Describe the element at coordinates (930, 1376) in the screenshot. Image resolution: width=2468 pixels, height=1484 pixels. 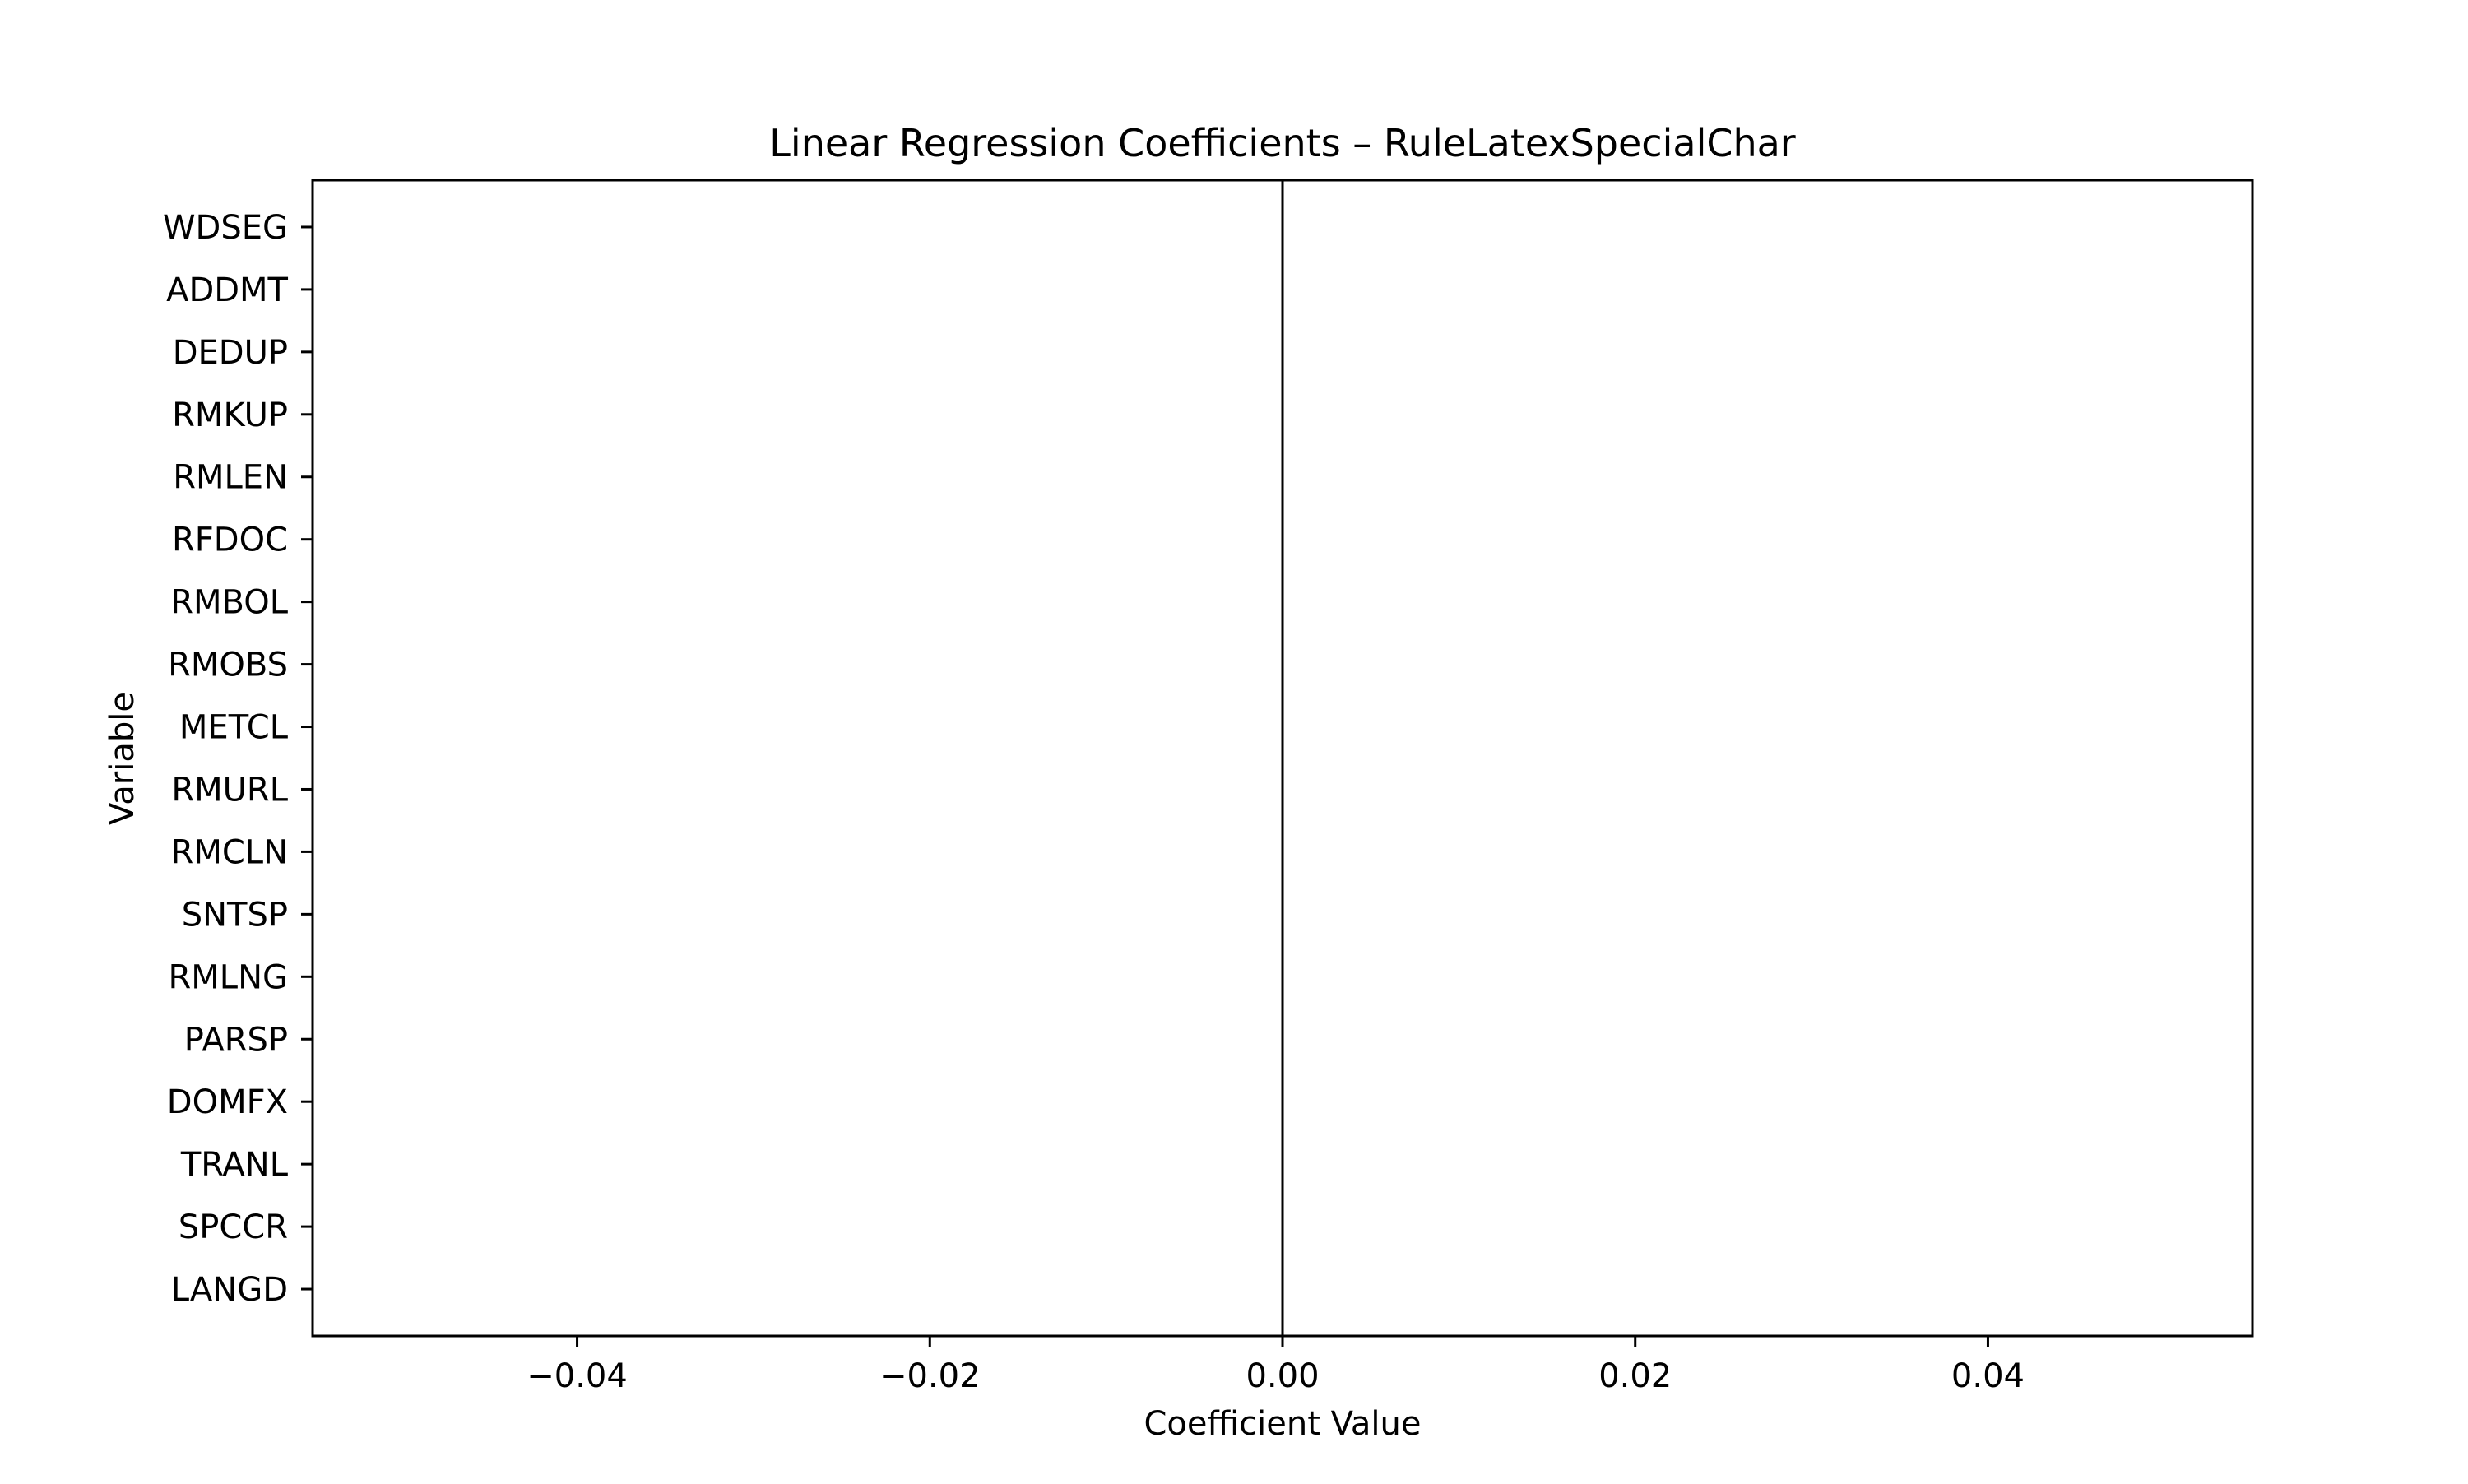
I see `x-tick-label: −0.02` at that location.